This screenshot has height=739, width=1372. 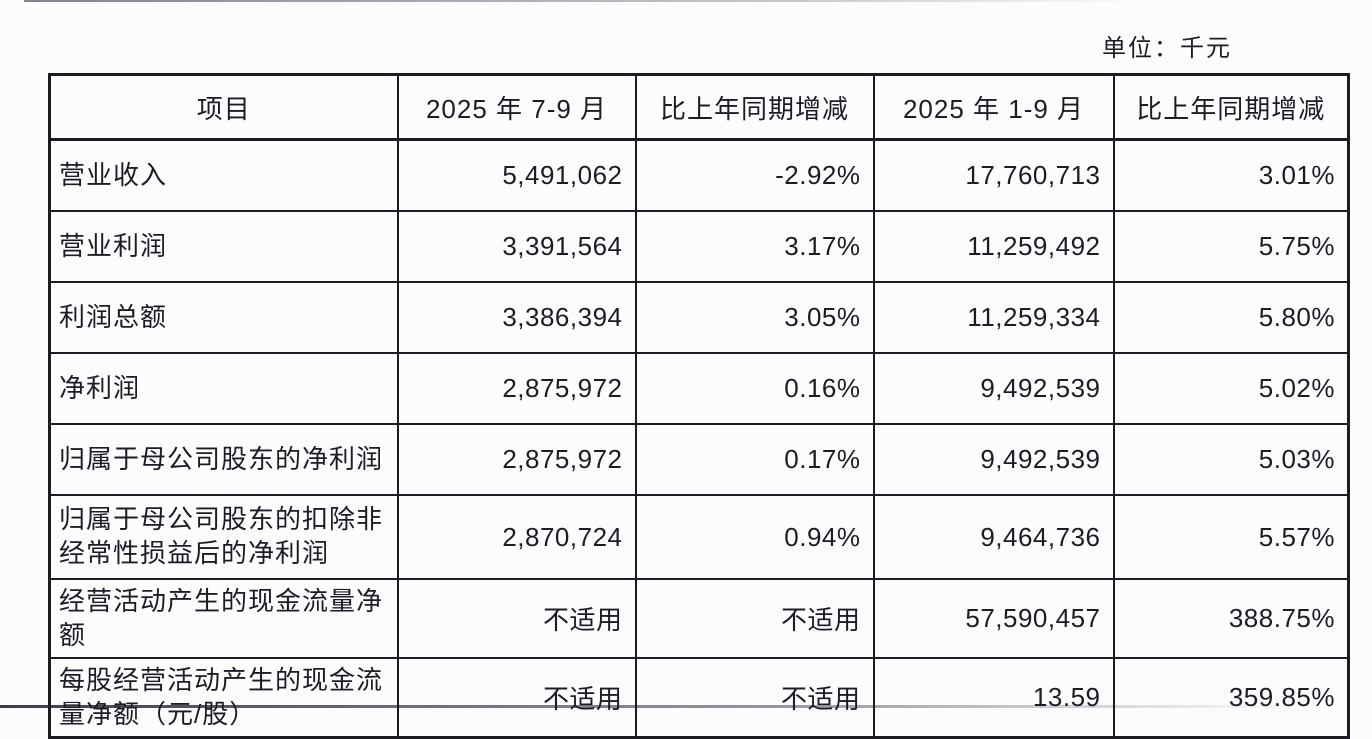 What do you see at coordinates (993, 537) in the screenshot?
I see `value-cell: 9,464,736` at bounding box center [993, 537].